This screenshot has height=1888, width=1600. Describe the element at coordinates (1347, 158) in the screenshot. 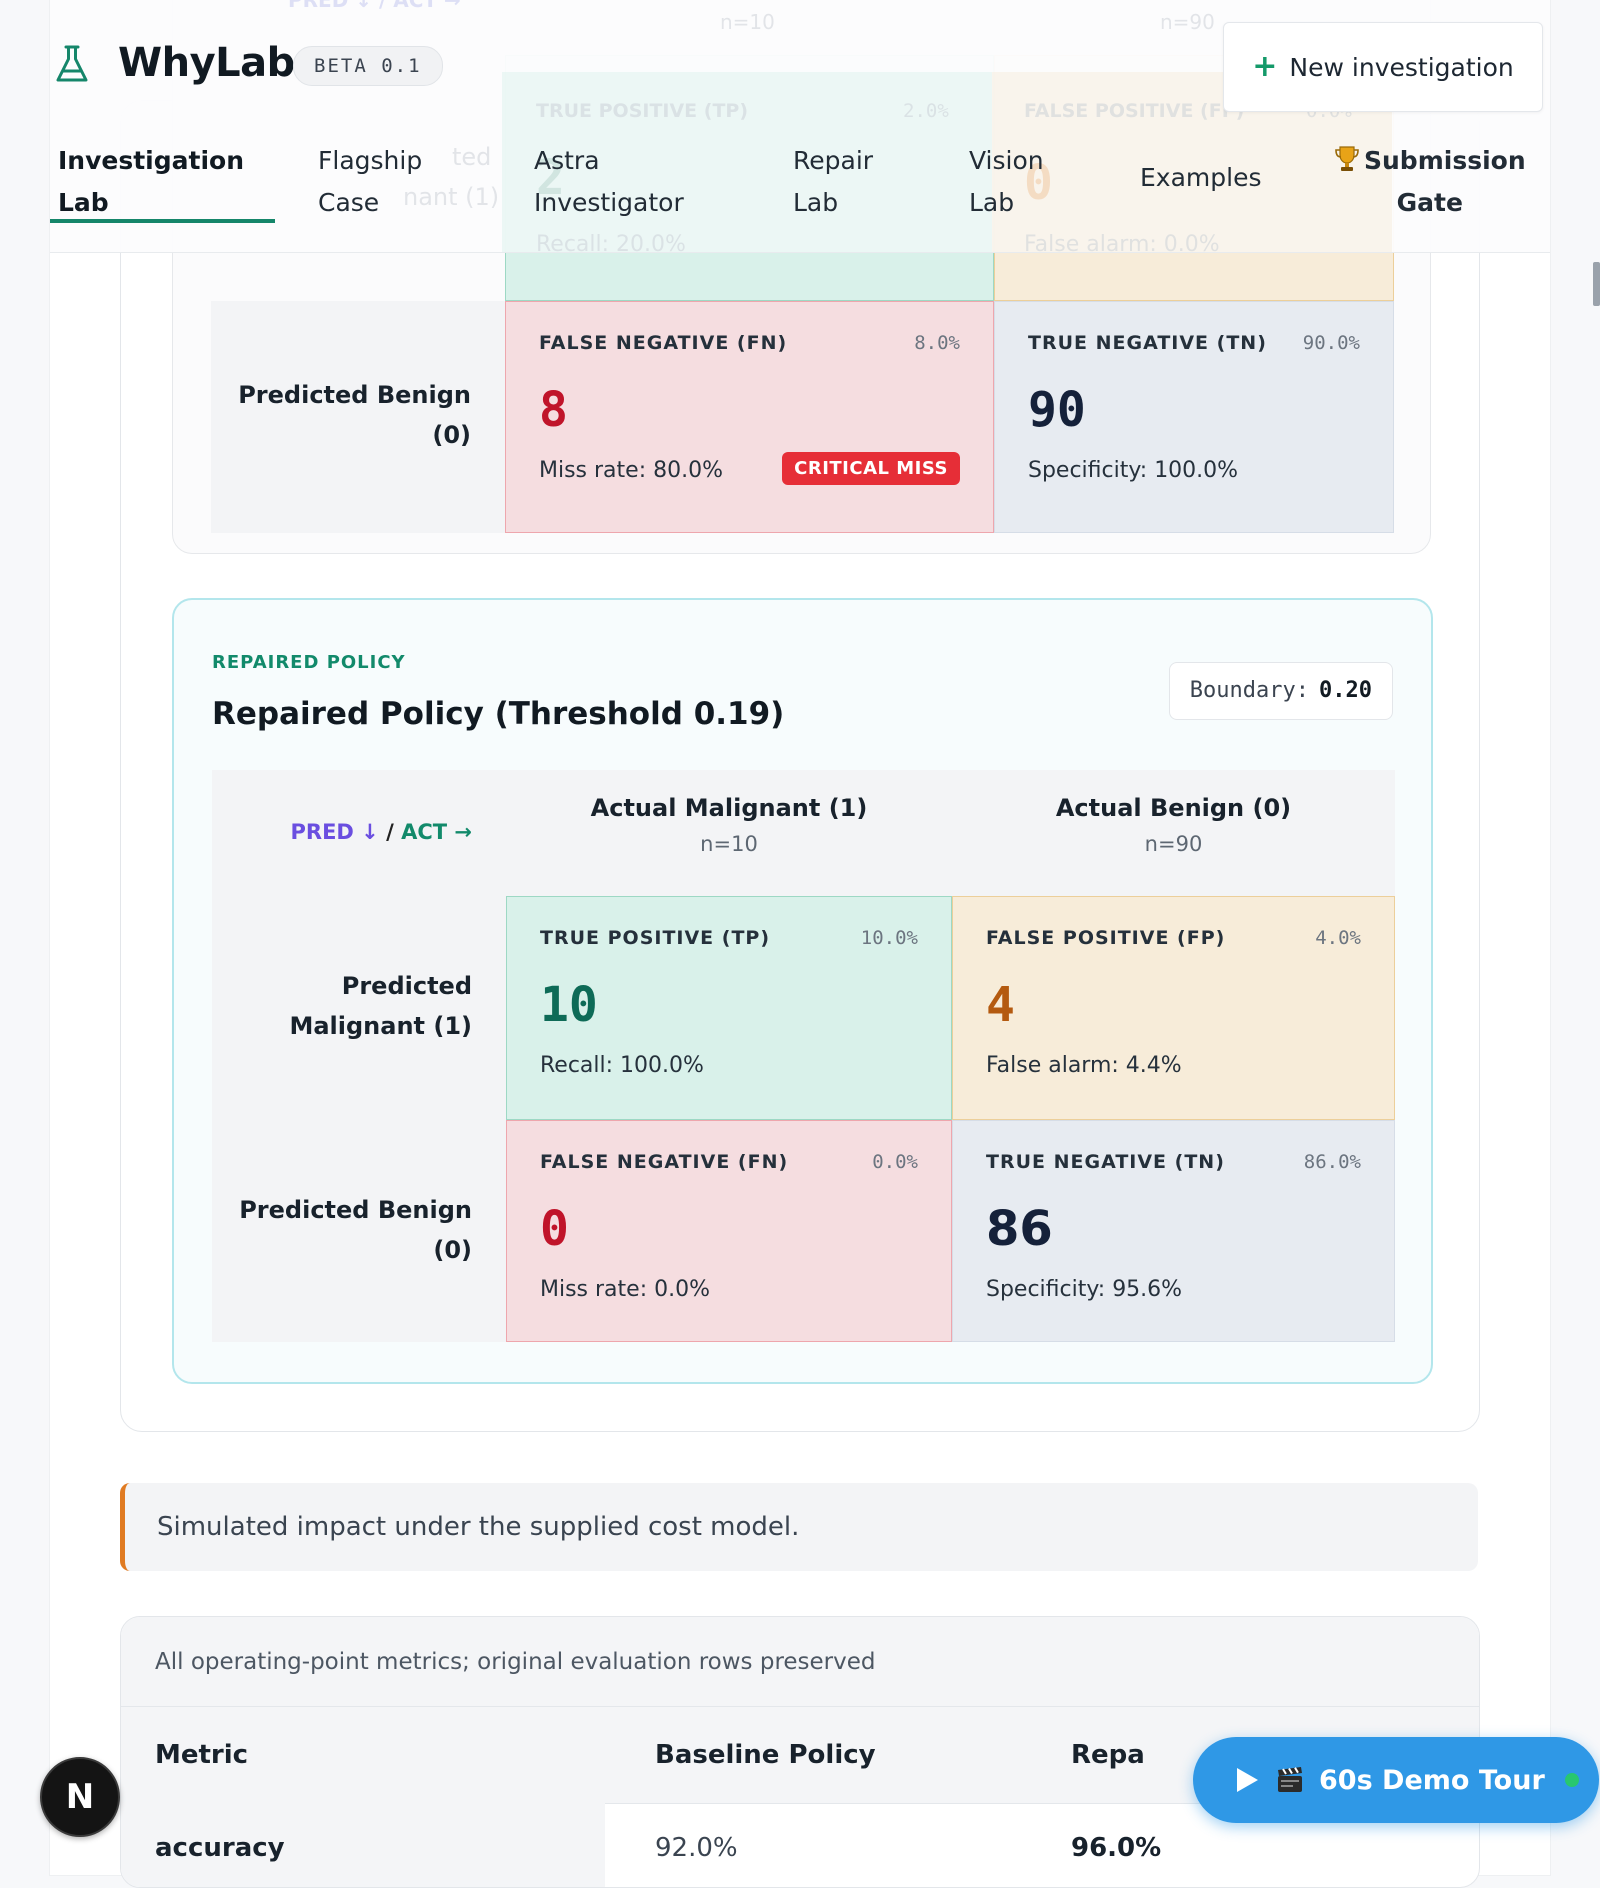

I see `trophy-icon` at that location.